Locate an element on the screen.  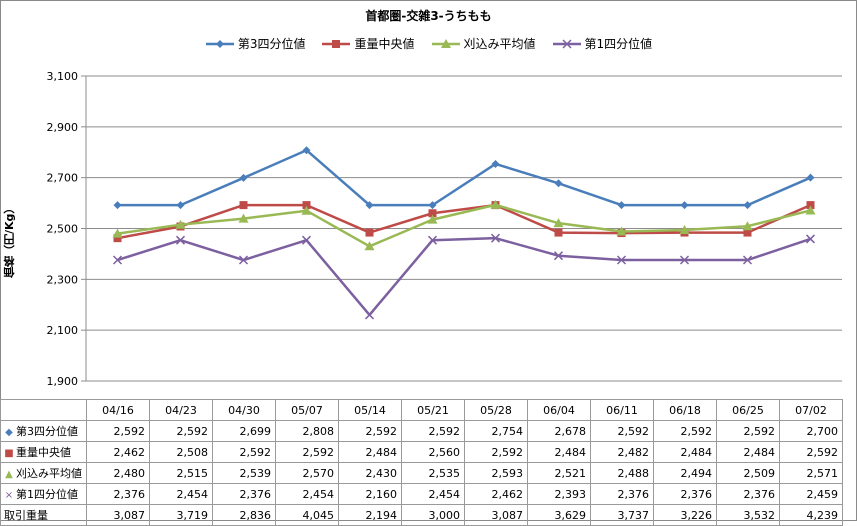
x-tick-label-10: 06/18 is located at coordinates (685, 410).